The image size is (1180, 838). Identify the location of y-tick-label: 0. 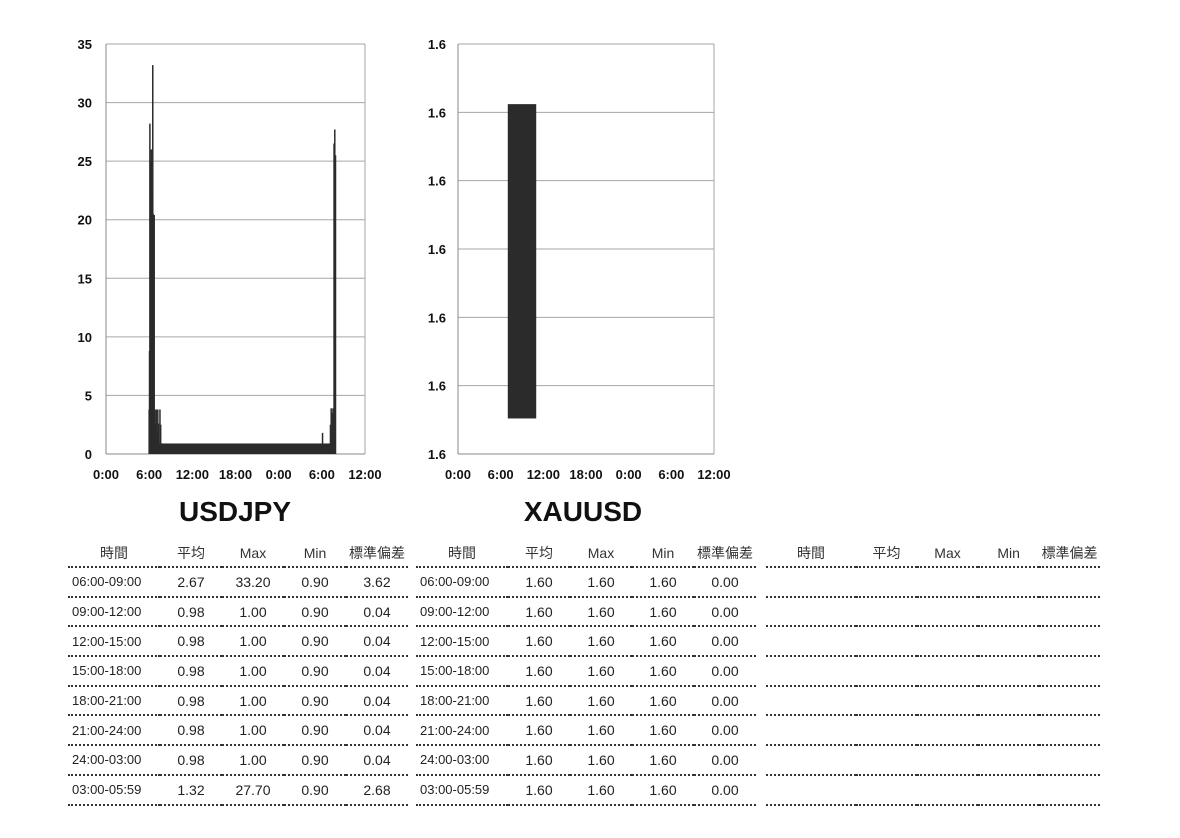
(88, 454).